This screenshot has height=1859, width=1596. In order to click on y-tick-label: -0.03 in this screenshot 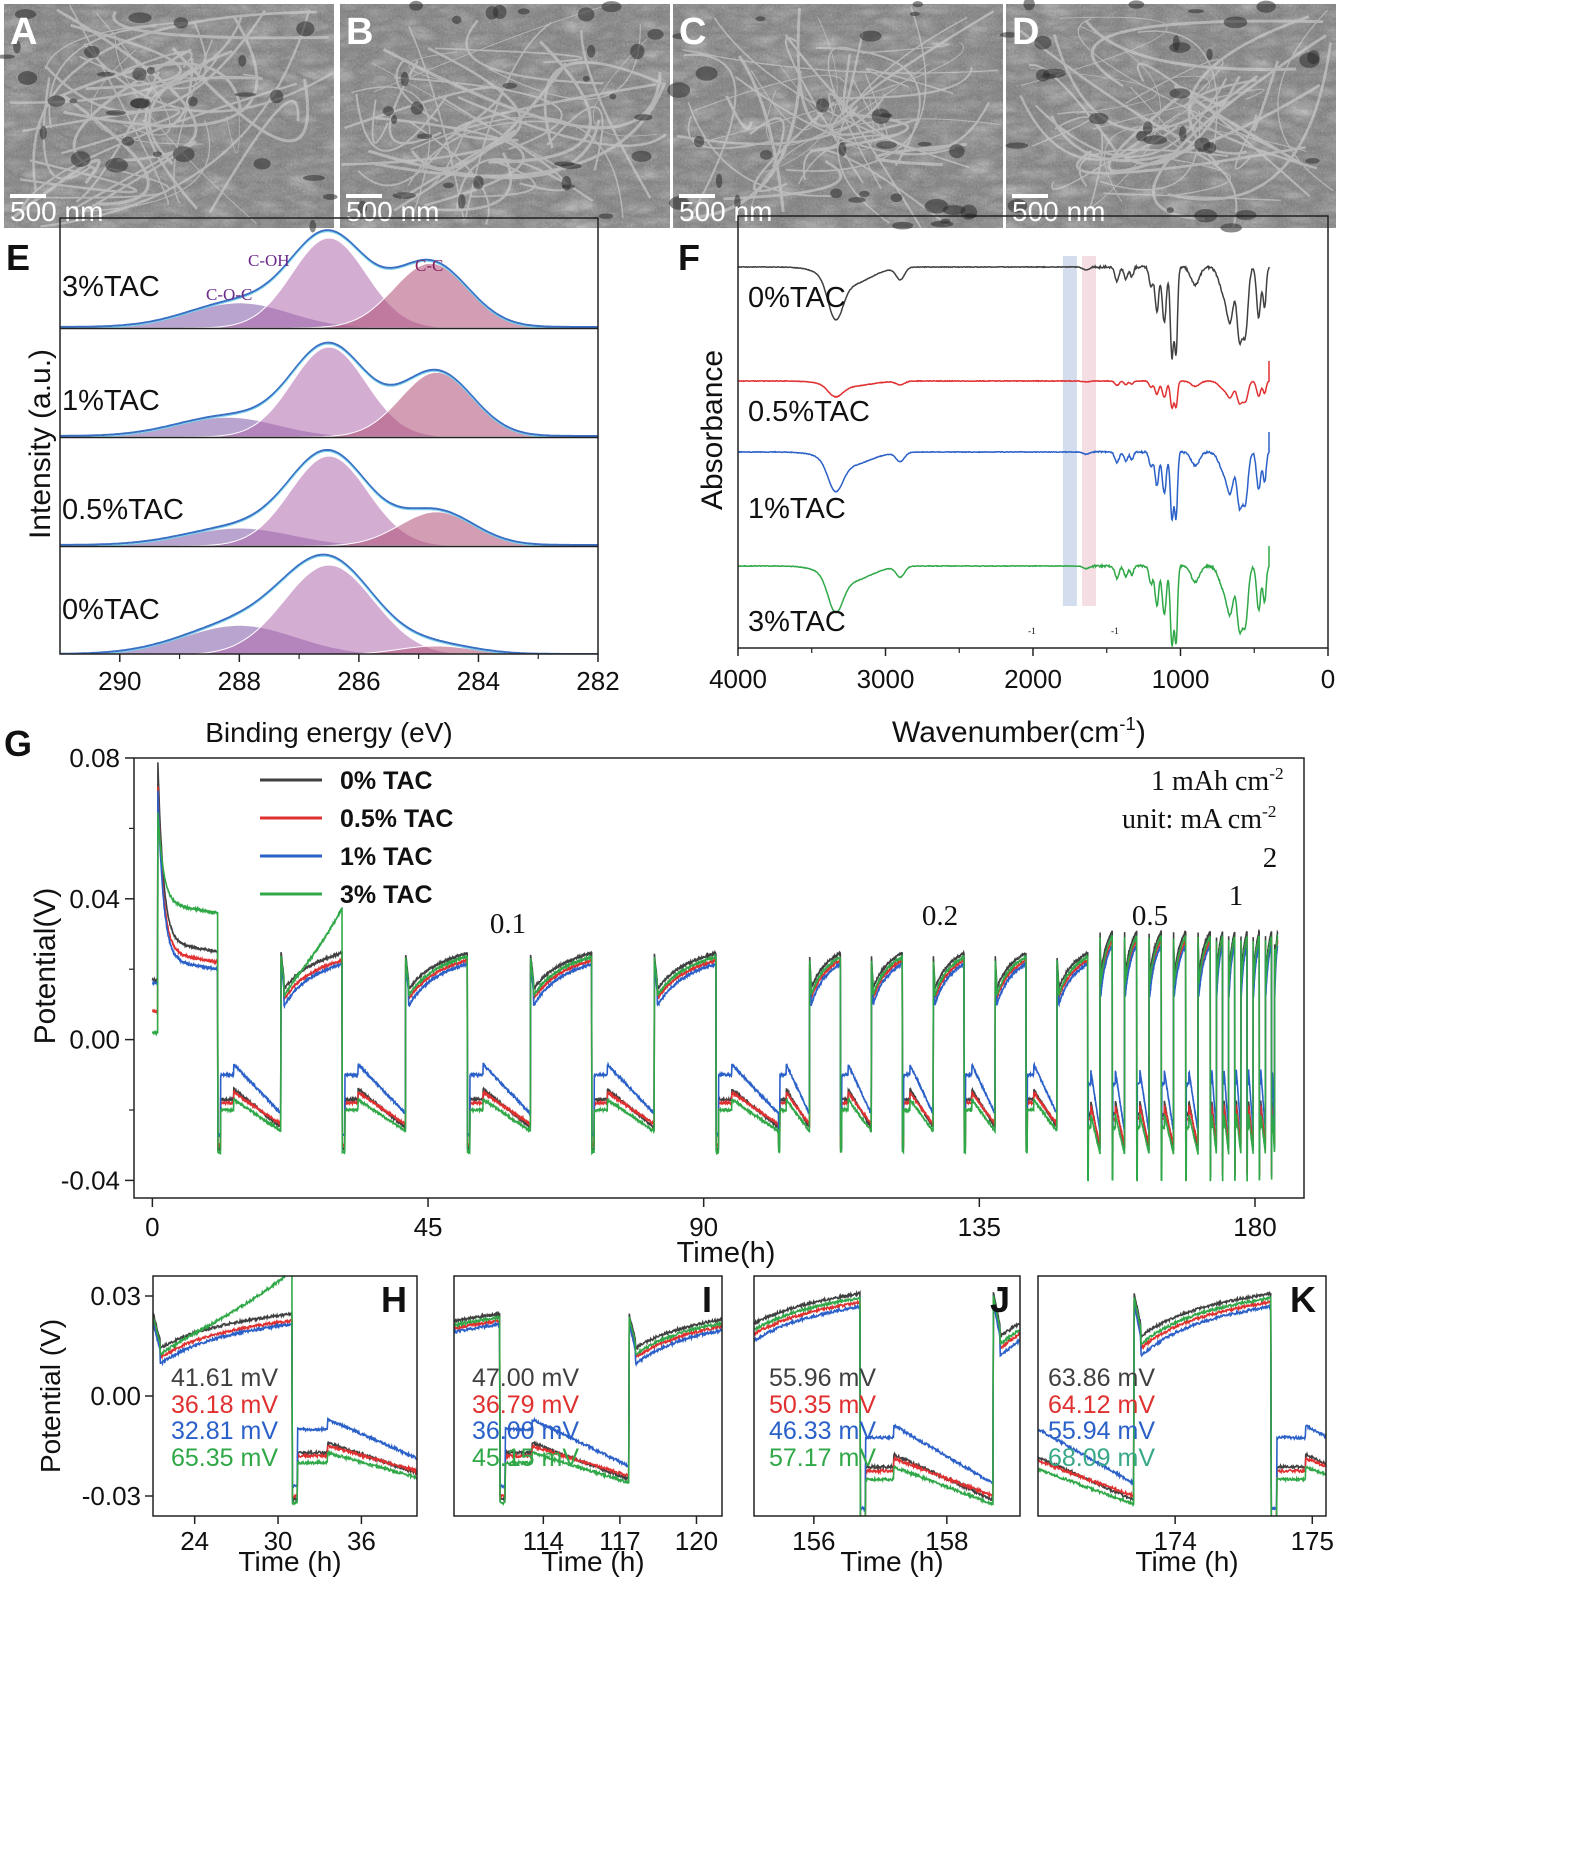, I will do `click(111, 1496)`.